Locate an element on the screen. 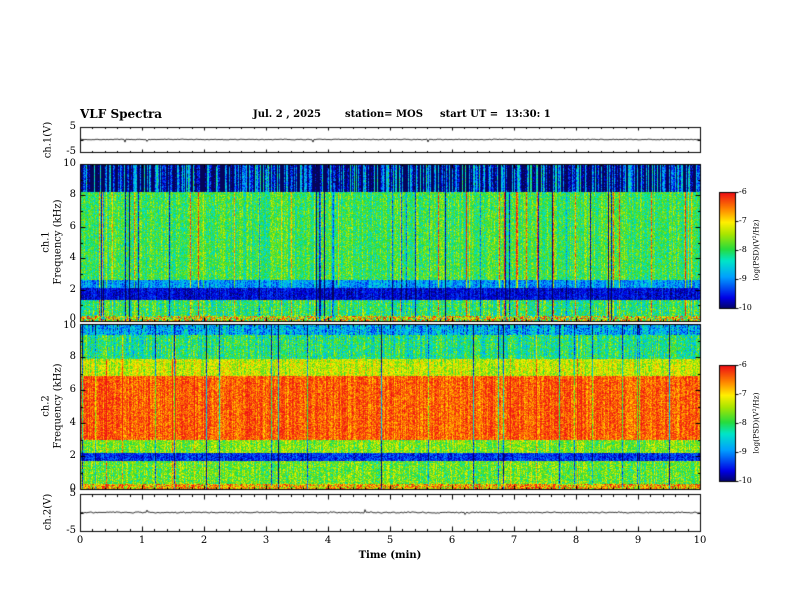  spec2-ytick-label: 6 is located at coordinates (72, 389).